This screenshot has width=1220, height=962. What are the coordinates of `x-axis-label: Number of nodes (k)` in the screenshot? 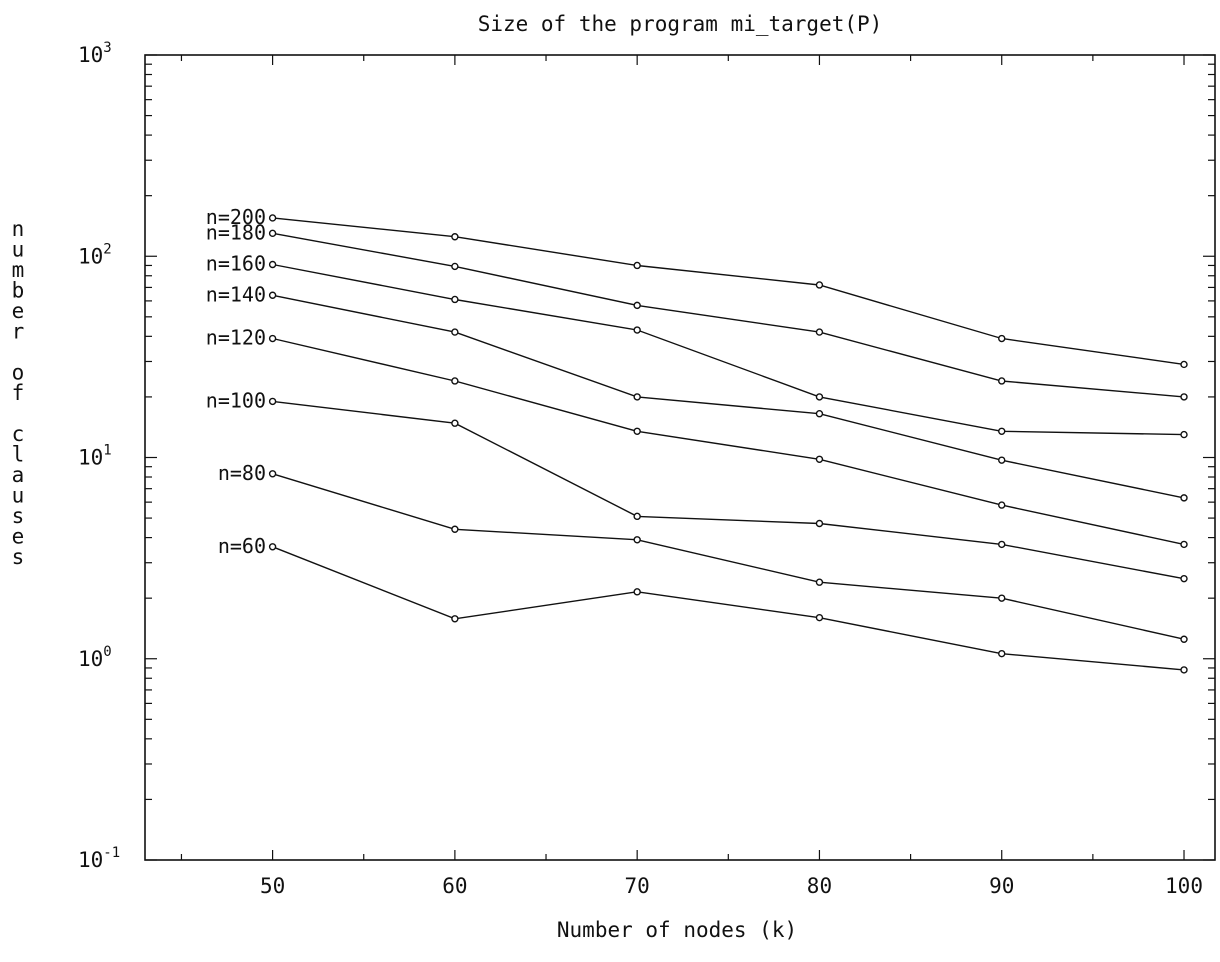 It's located at (677, 930).